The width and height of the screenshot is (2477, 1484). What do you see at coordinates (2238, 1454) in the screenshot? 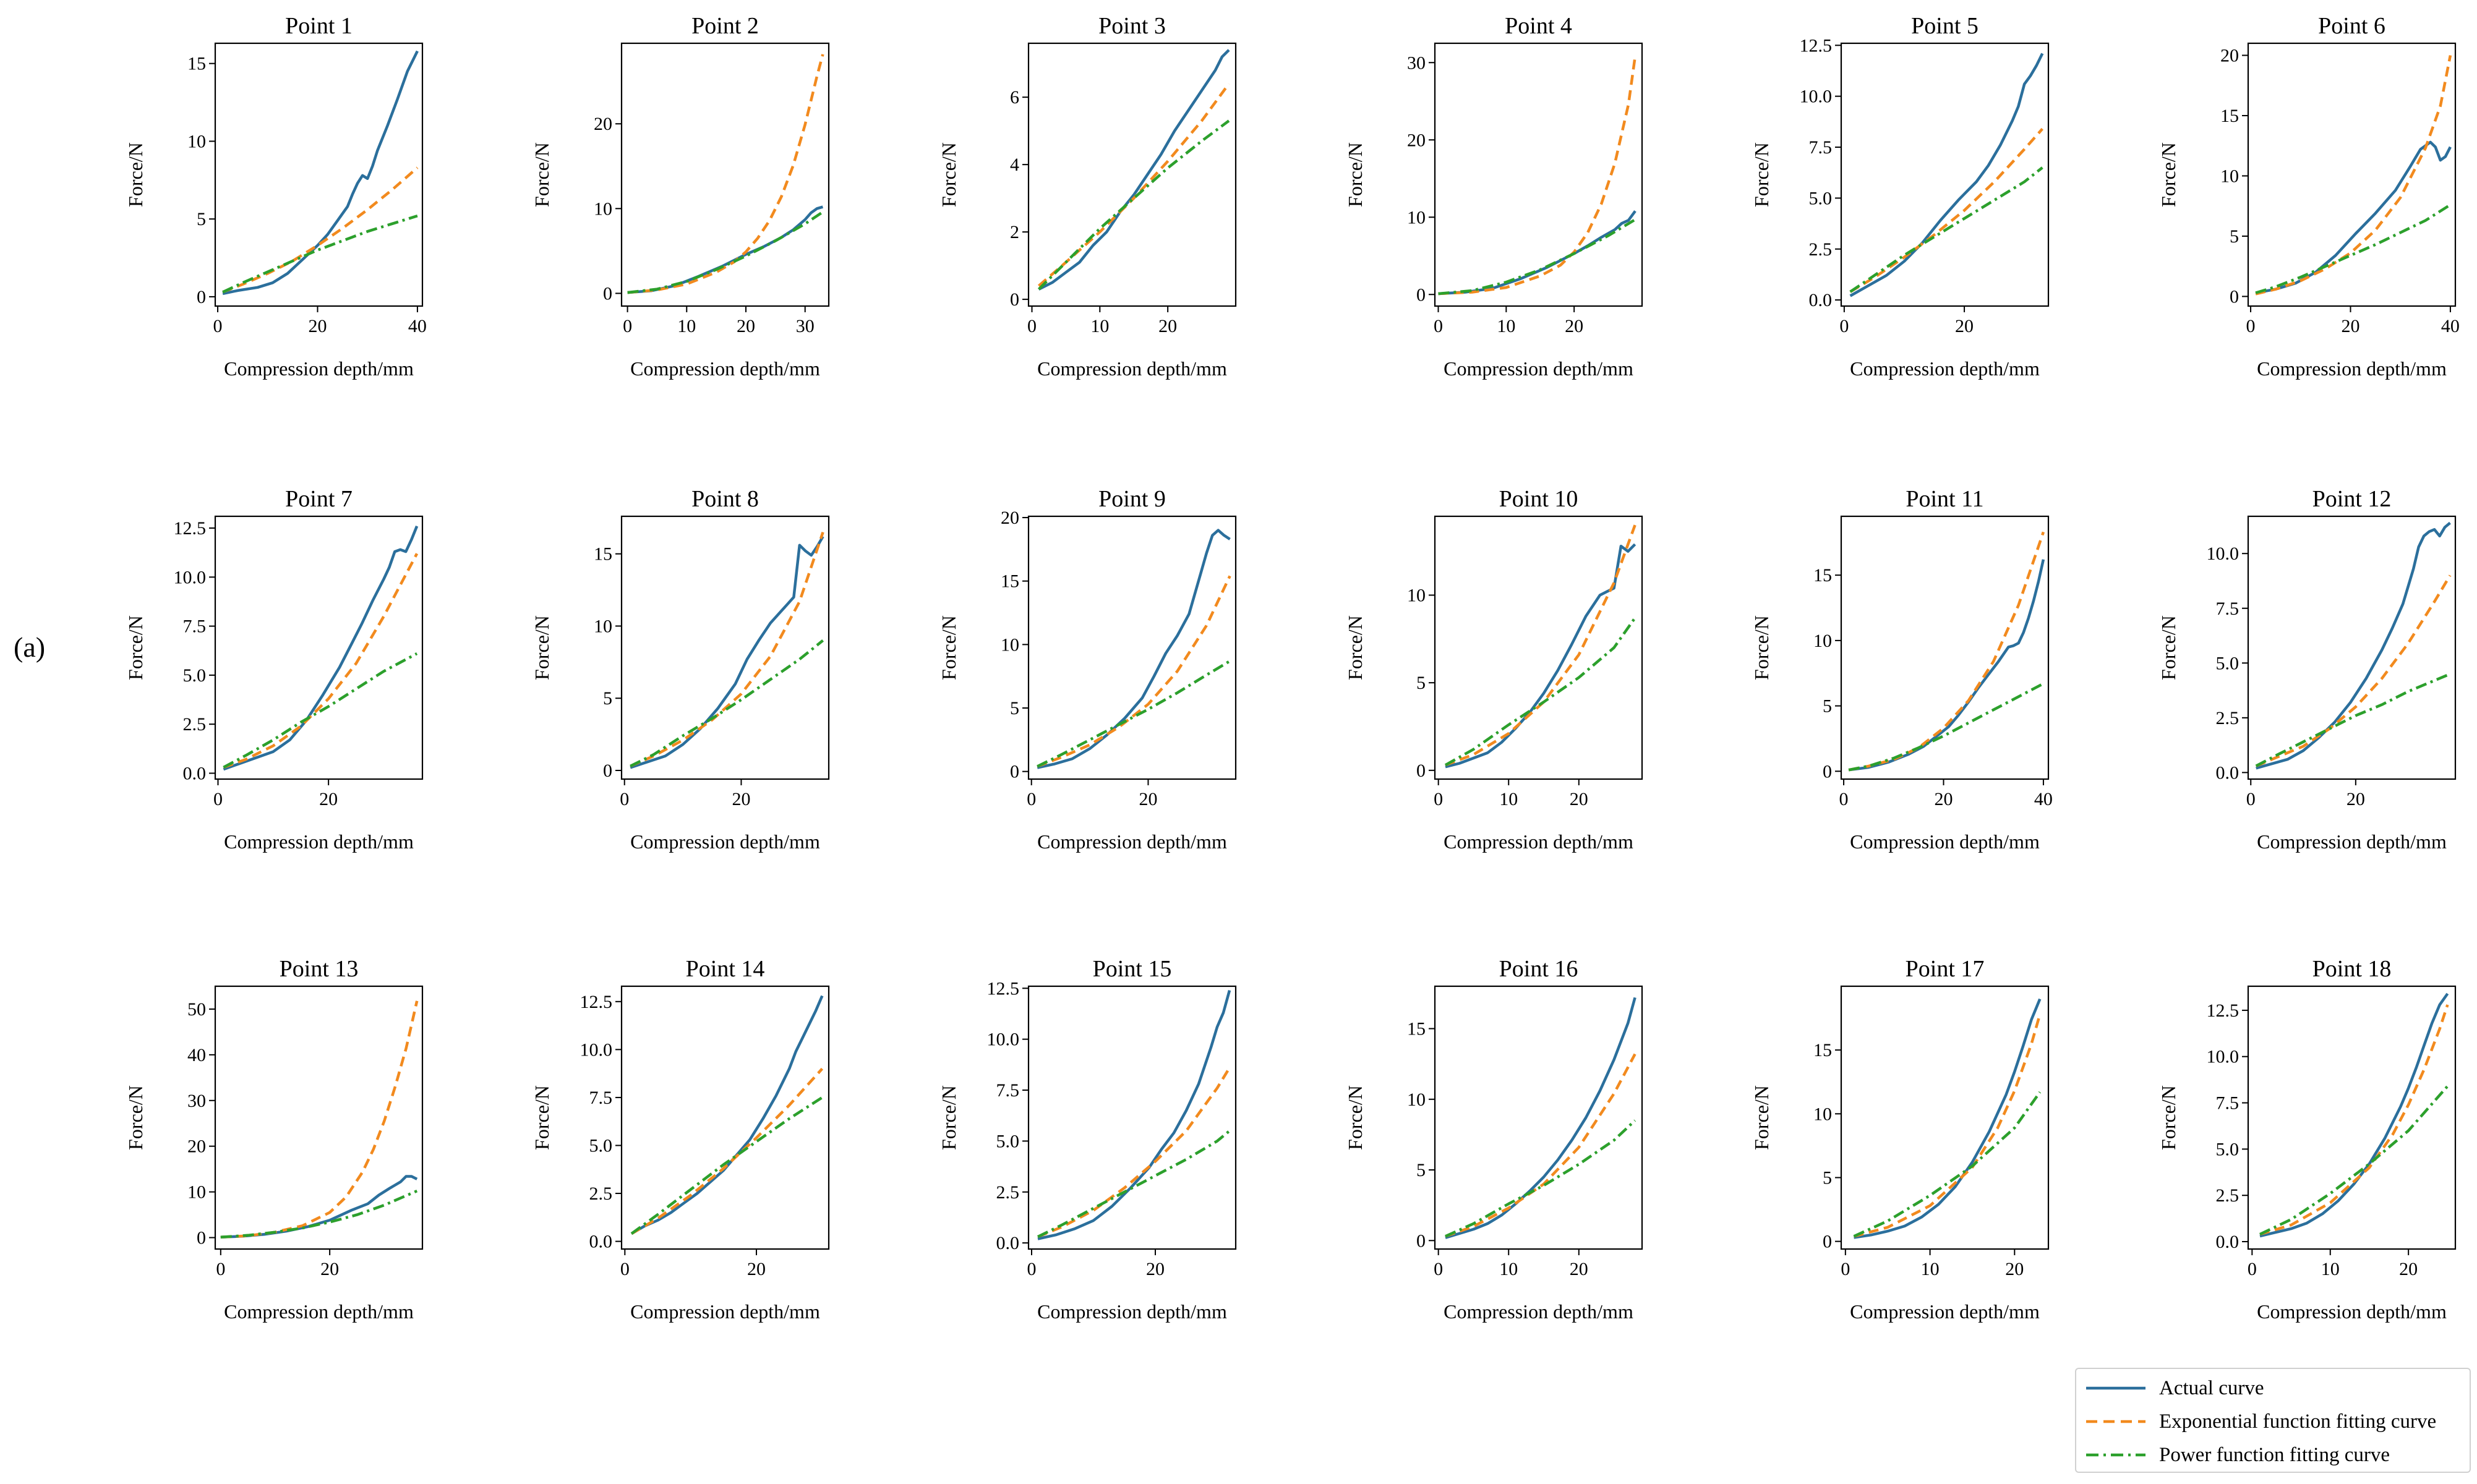
I see `legend-entry-power: Power function fitting curve` at bounding box center [2238, 1454].